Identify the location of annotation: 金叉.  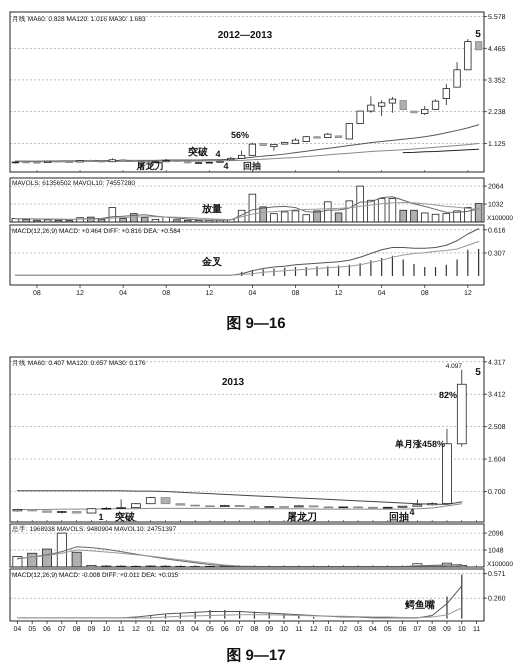
(212, 262).